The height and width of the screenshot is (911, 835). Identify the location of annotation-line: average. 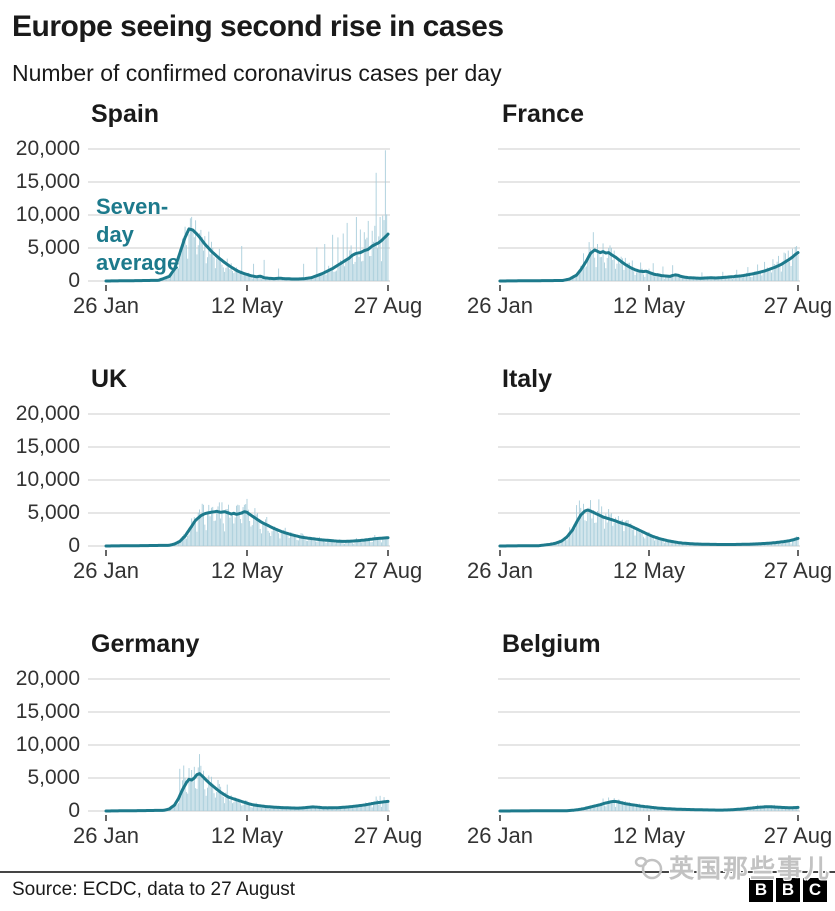
(138, 262).